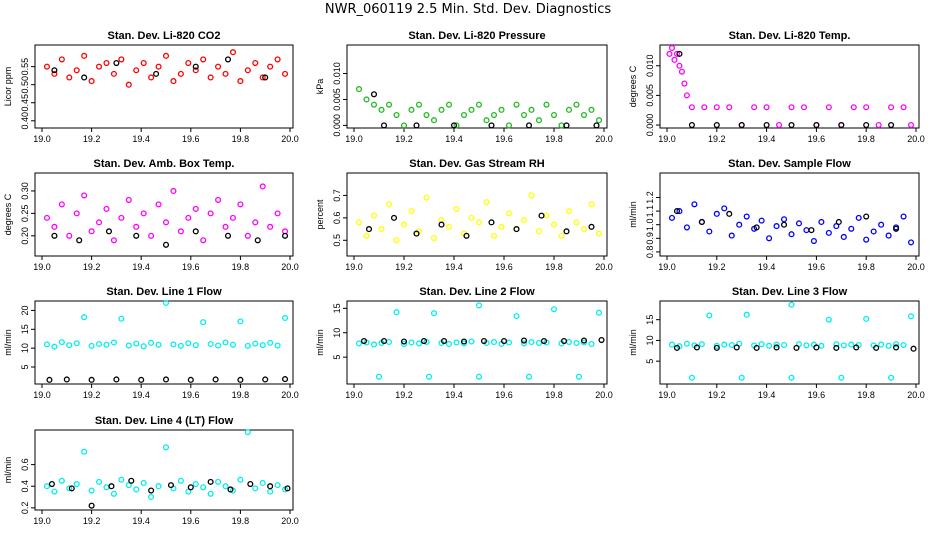 Image resolution: width=936 pixels, height=540 pixels. I want to click on x-tick-label: 19.6, so click(191, 521).